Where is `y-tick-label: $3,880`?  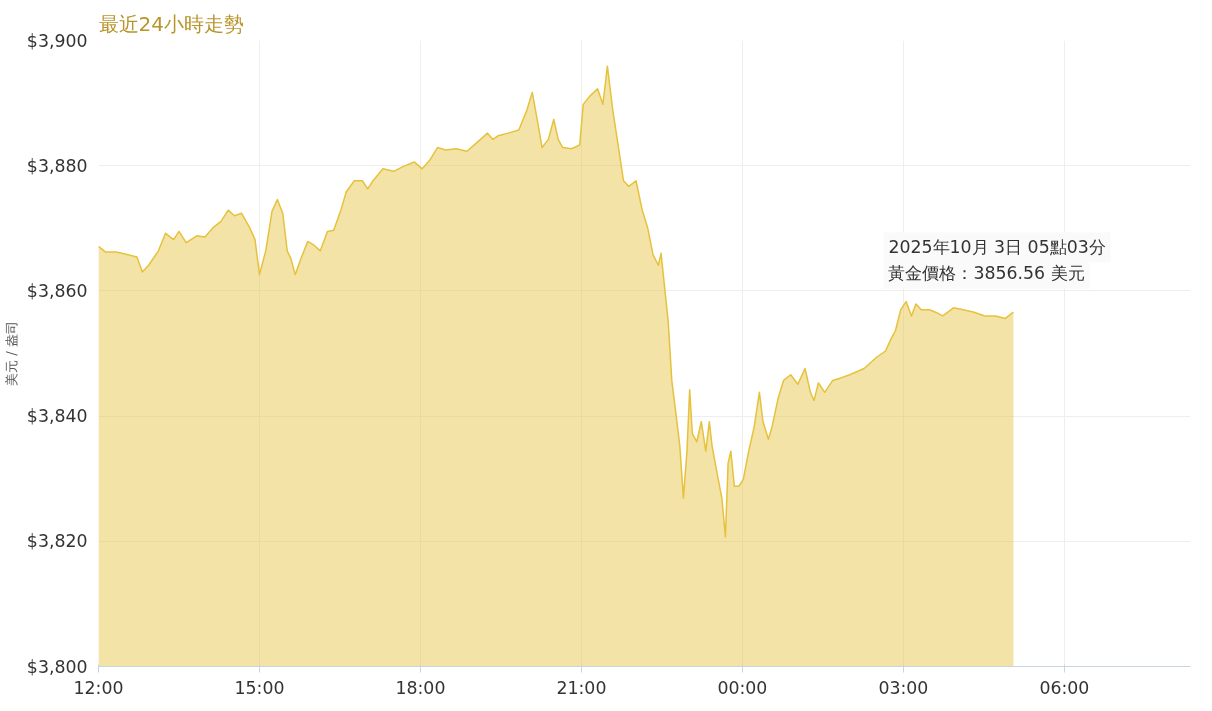
y-tick-label: $3,880 is located at coordinates (57, 165).